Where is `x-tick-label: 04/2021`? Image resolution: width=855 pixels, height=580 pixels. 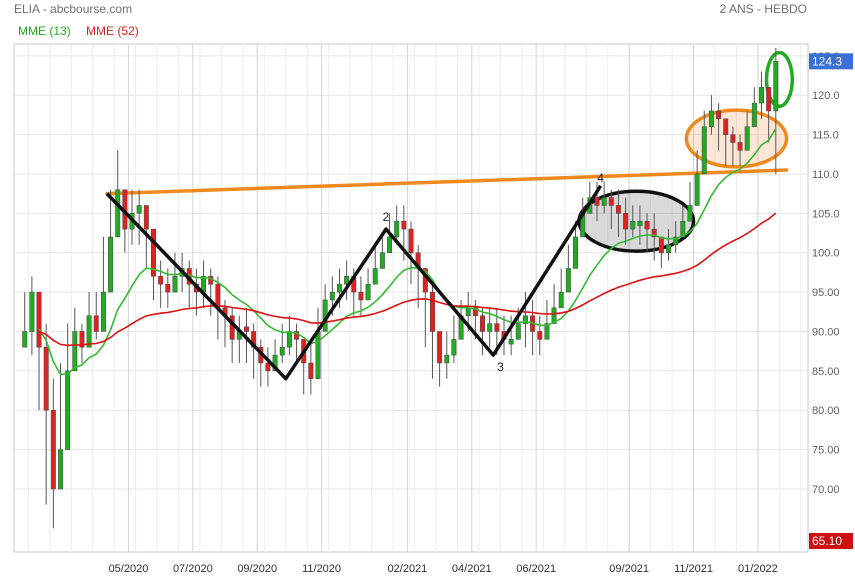 x-tick-label: 04/2021 is located at coordinates (472, 569).